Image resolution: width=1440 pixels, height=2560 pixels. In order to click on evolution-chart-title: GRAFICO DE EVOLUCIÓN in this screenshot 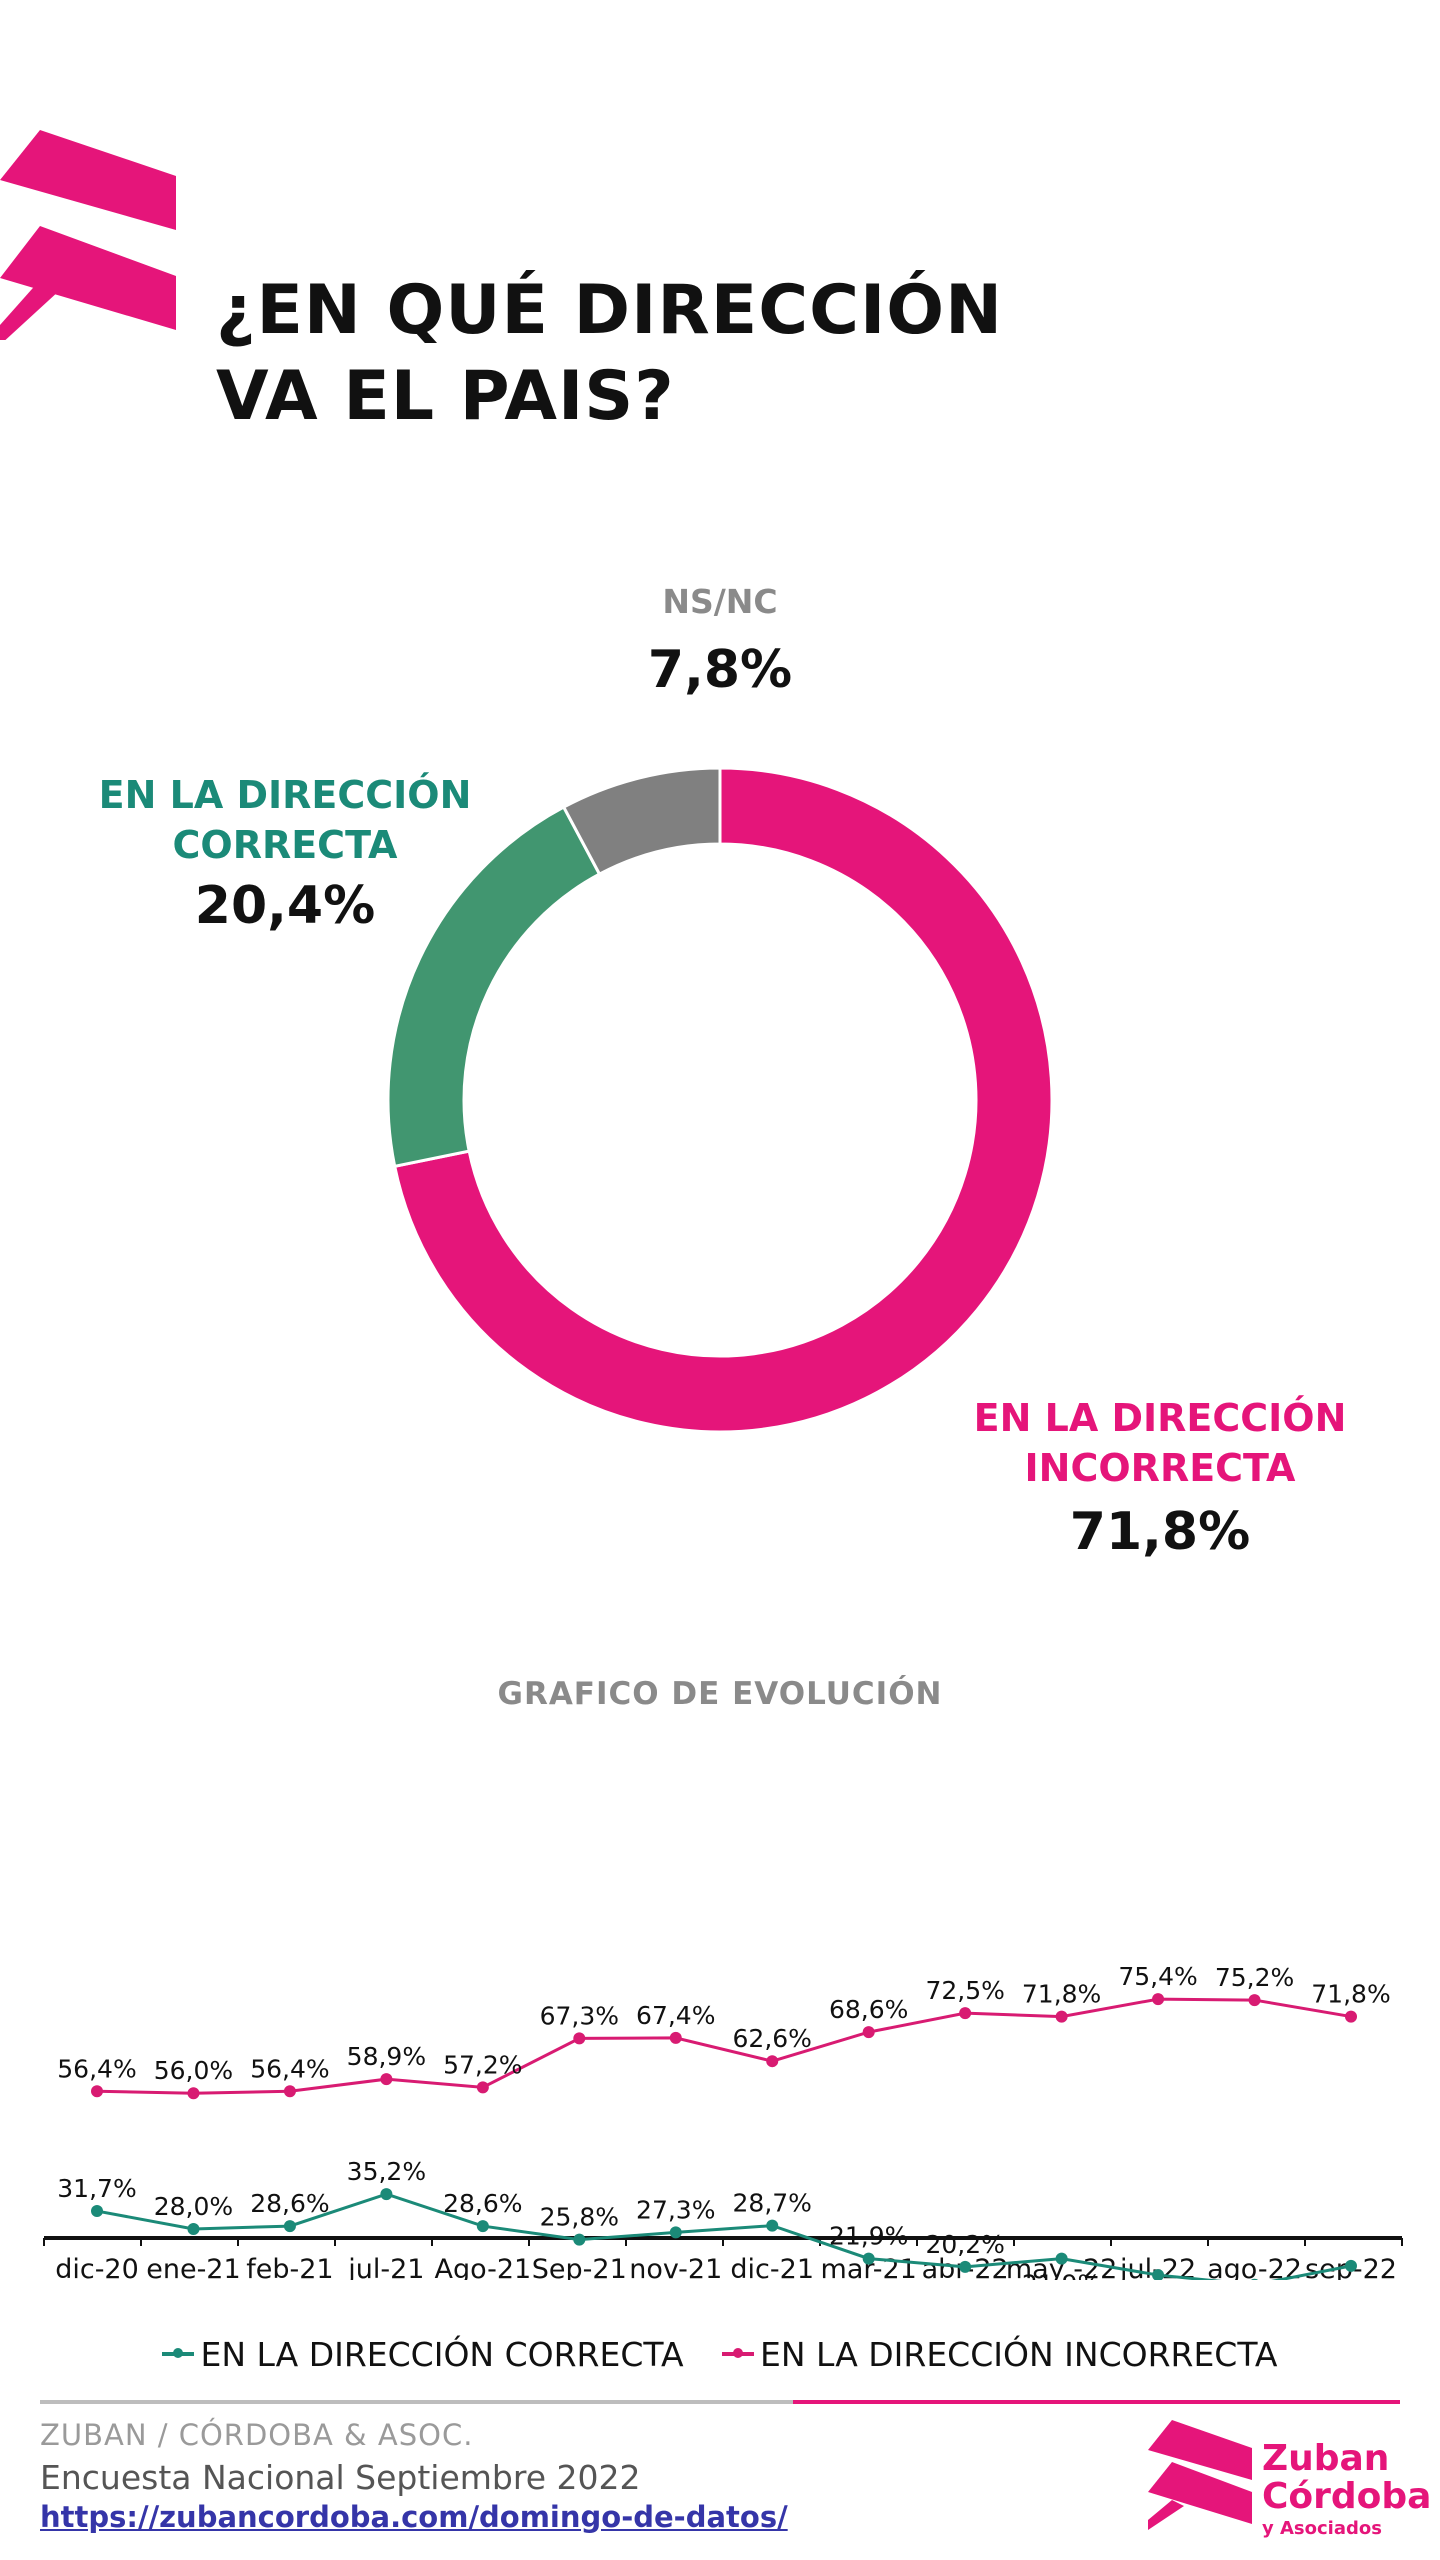, I will do `click(720, 1694)`.